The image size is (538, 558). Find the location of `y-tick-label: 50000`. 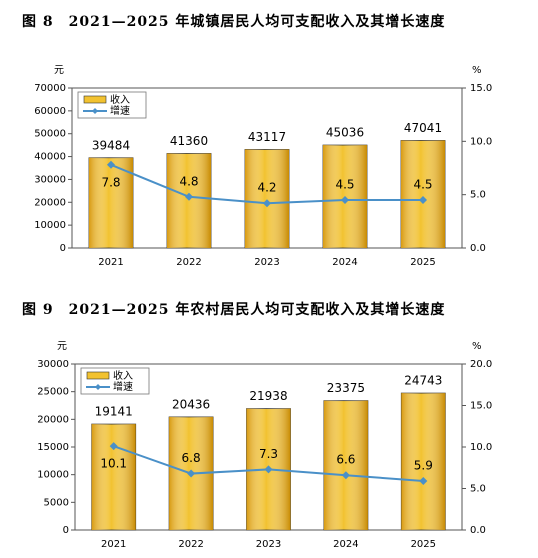

y-tick-label: 50000 is located at coordinates (50, 134).